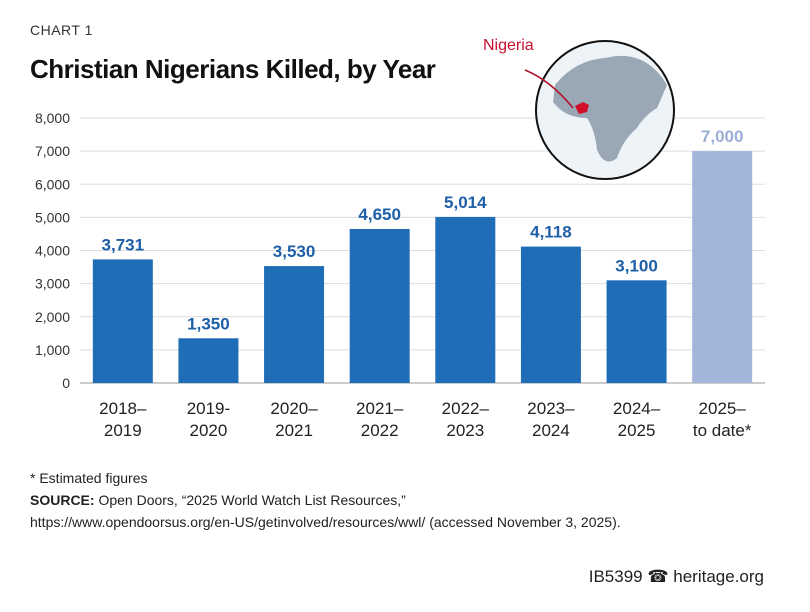 This screenshot has width=810, height=612. Describe the element at coordinates (465, 430) in the screenshot. I see `x-tick-label: 2023` at that location.